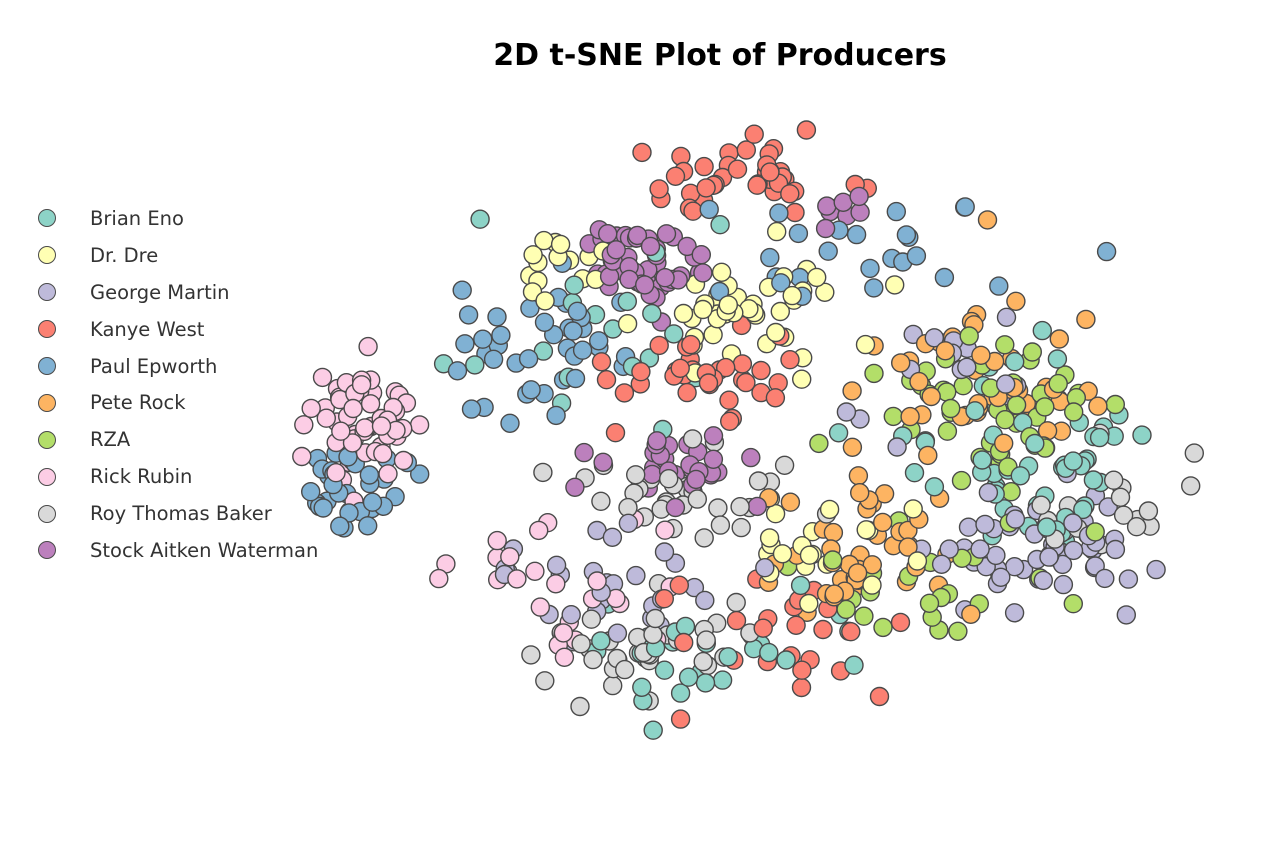 Image resolution: width=1262 pixels, height=846 pixels. I want to click on legend-swatch-pete-rock, so click(47, 402).